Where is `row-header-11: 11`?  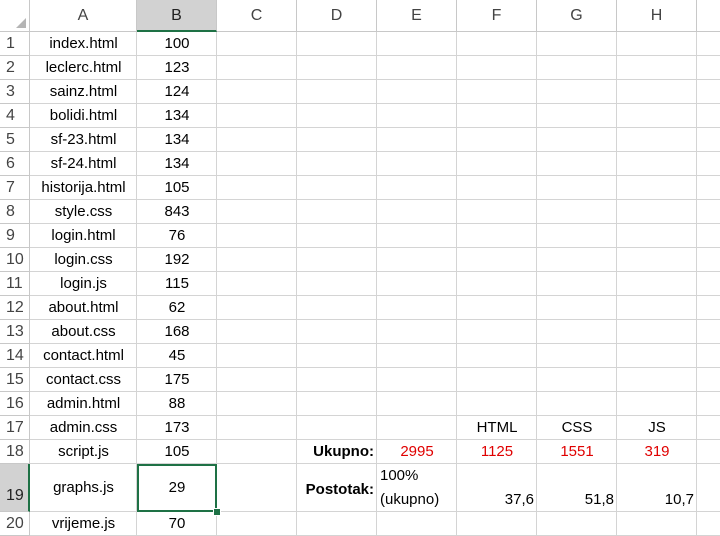
row-header-11: 11 is located at coordinates (15, 284).